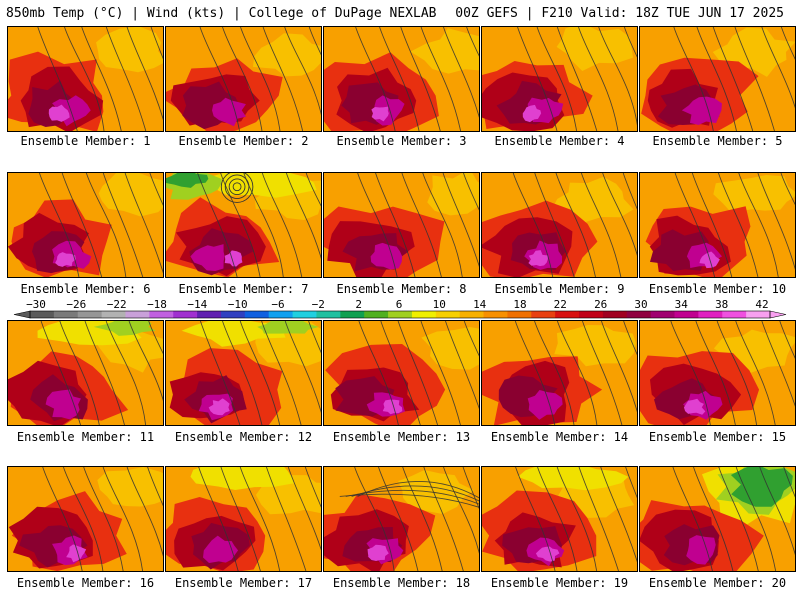 This screenshot has width=800, height=600. I want to click on colorbar-tick-label: 18, so click(519, 304).